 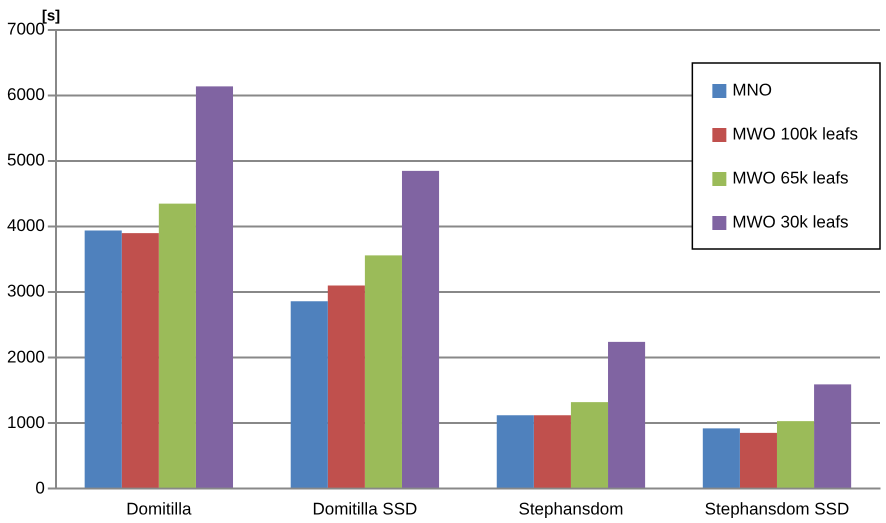 What do you see at coordinates (25, 291) in the screenshot?
I see `y-tick-label: 3000` at bounding box center [25, 291].